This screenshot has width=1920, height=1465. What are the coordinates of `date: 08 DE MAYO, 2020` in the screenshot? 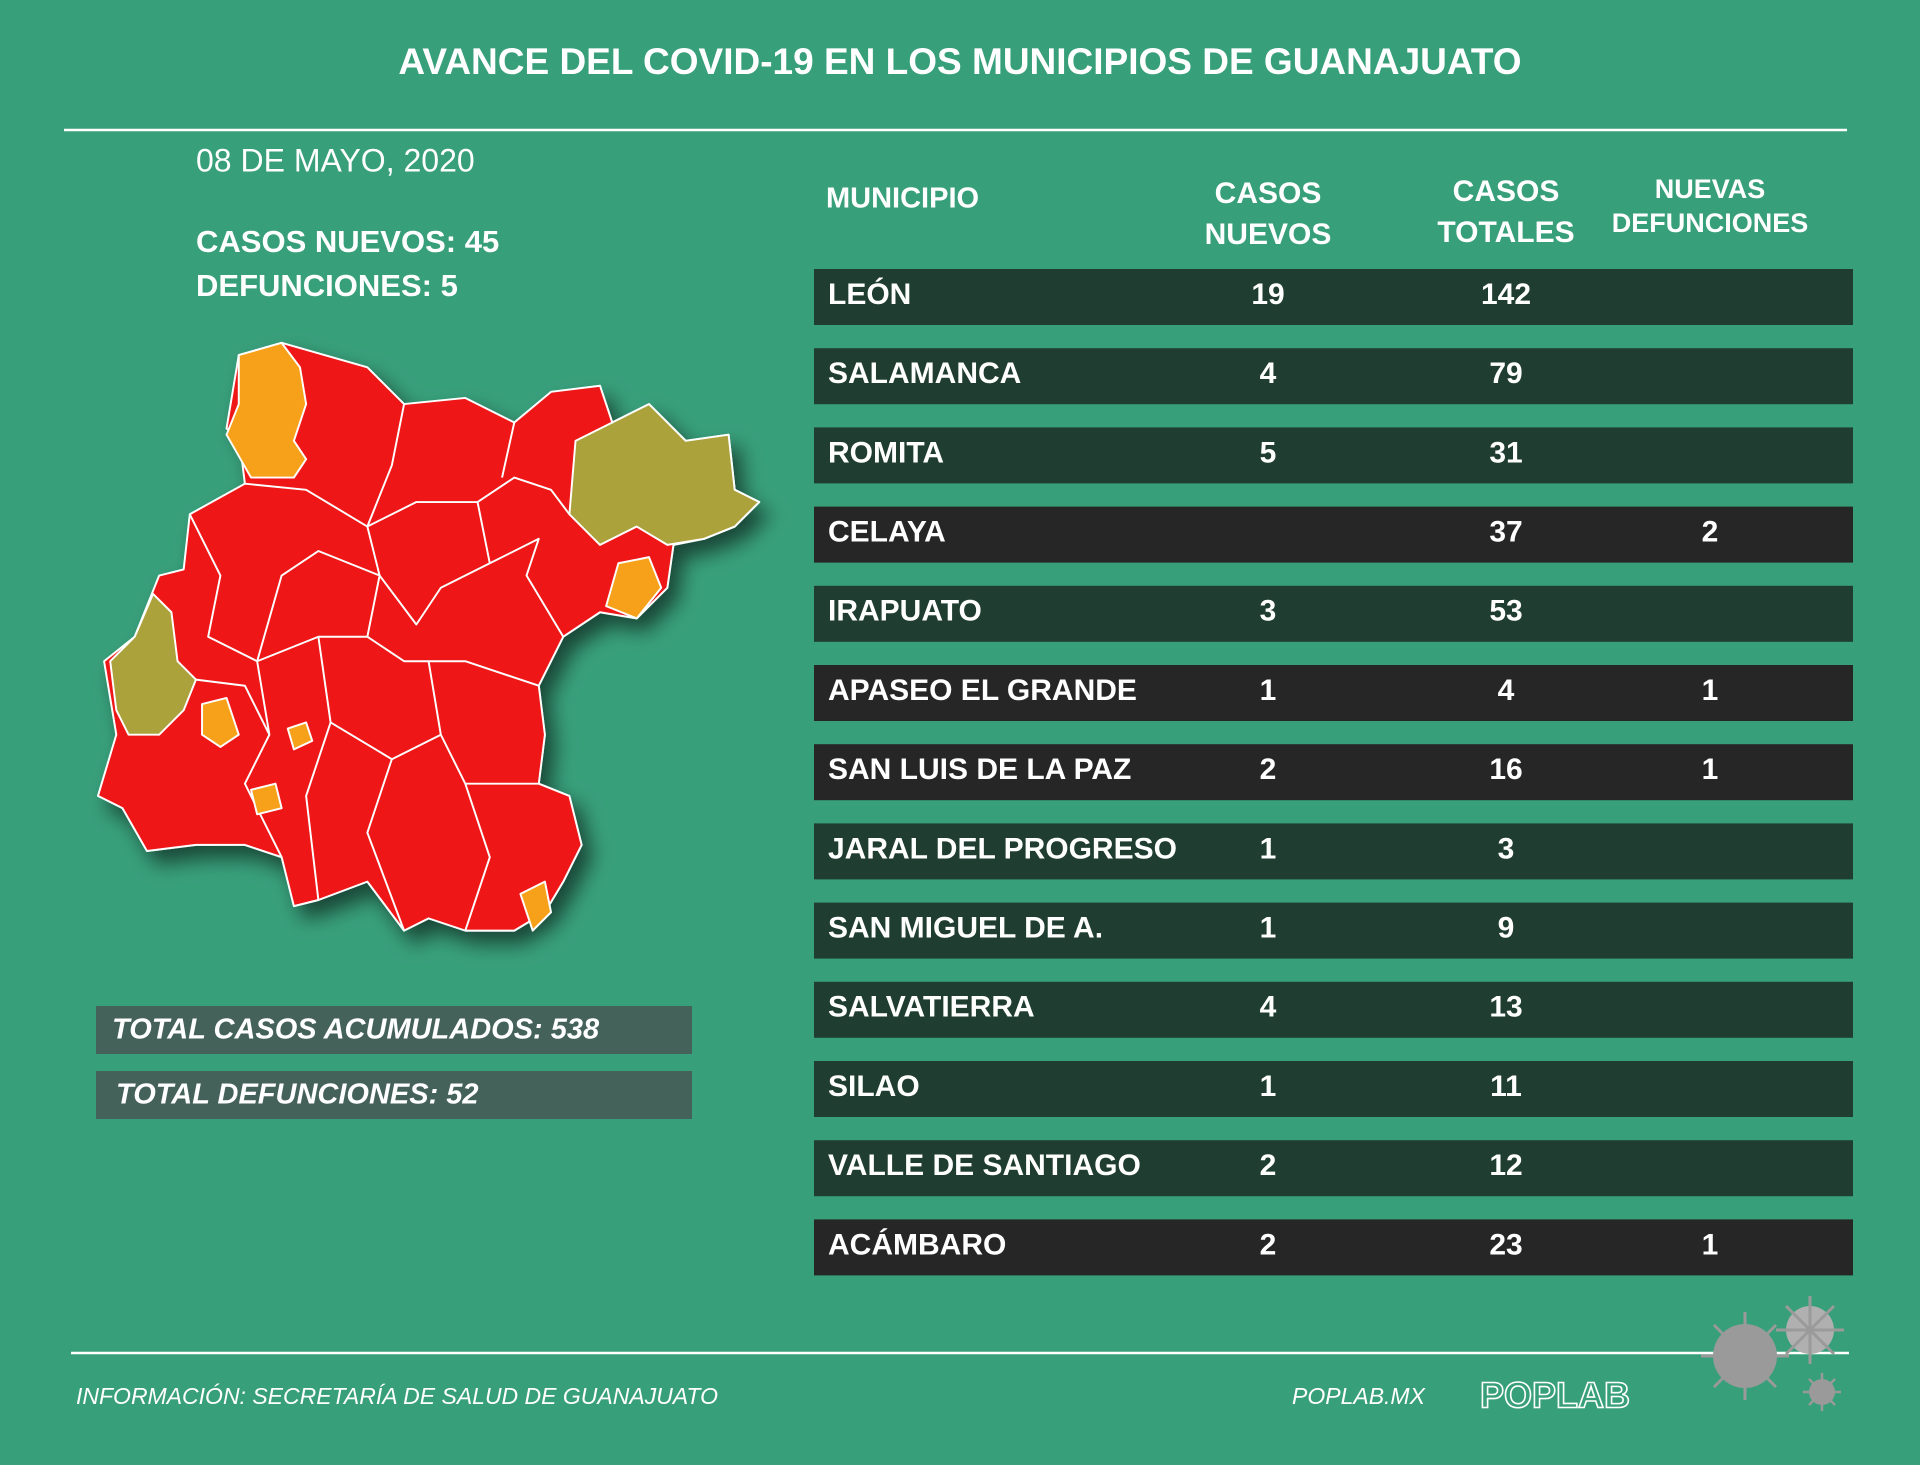 It's located at (335, 160).